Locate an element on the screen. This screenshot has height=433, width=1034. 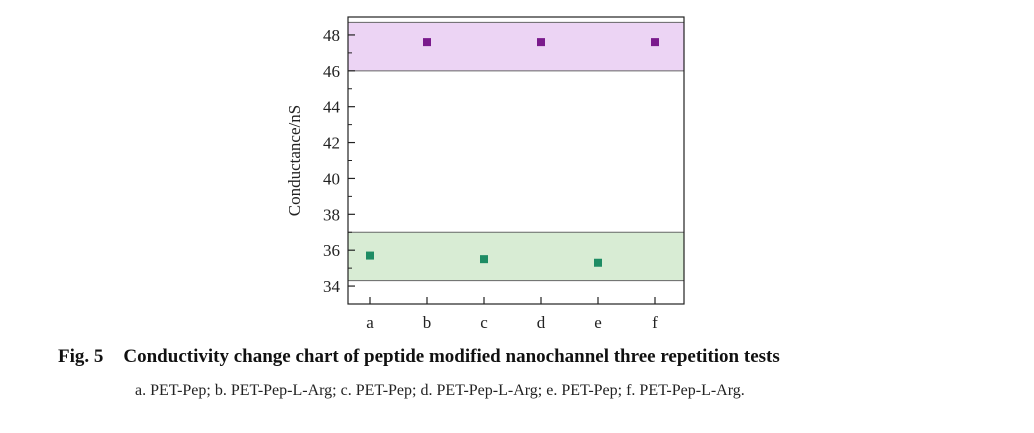
x-tick-label: c is located at coordinates (484, 322).